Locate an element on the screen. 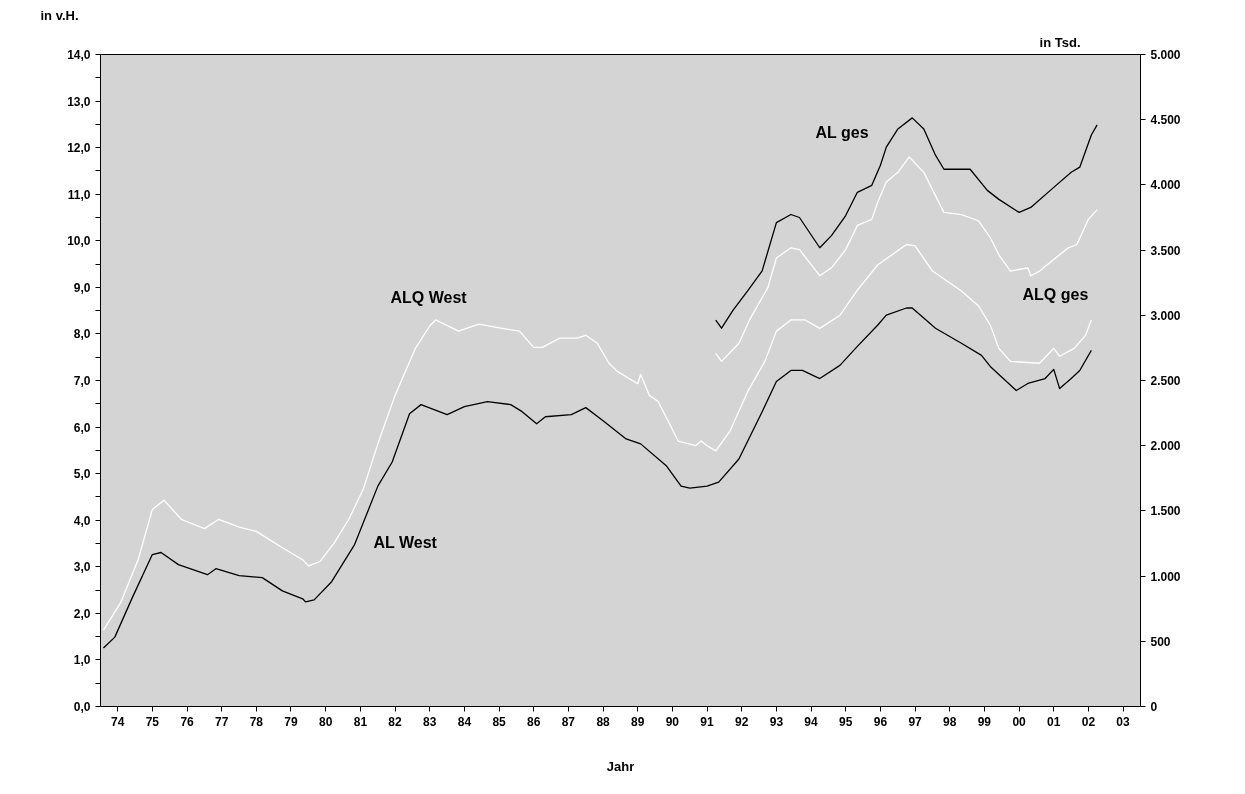 This screenshot has width=1245, height=794. x-axis-title: Jahr is located at coordinates (620, 766).